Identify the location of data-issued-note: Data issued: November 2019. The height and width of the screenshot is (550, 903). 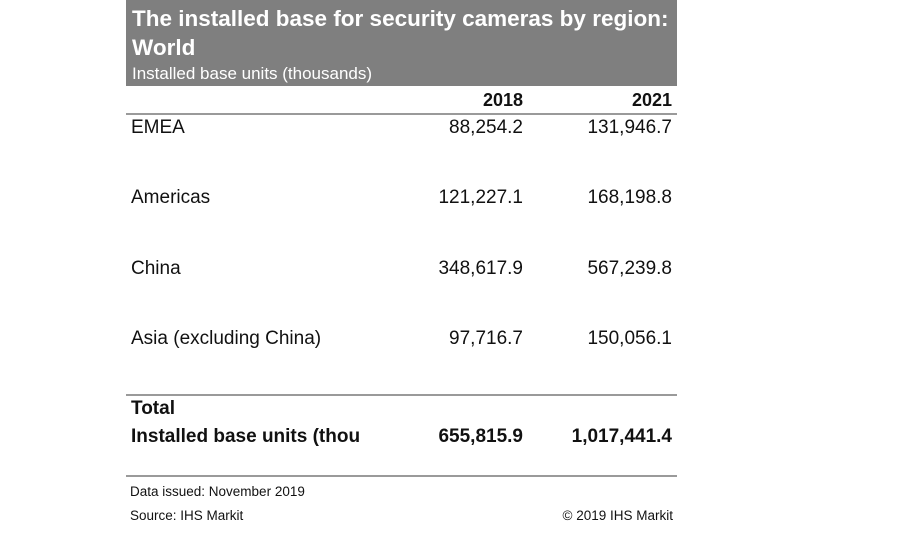
(217, 491).